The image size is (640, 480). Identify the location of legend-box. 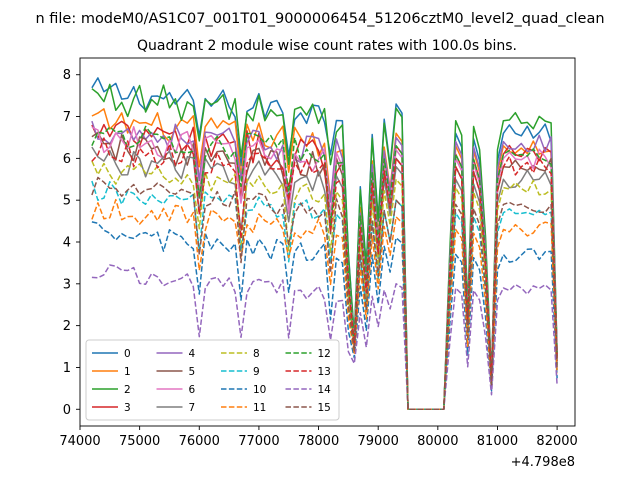
(212, 380).